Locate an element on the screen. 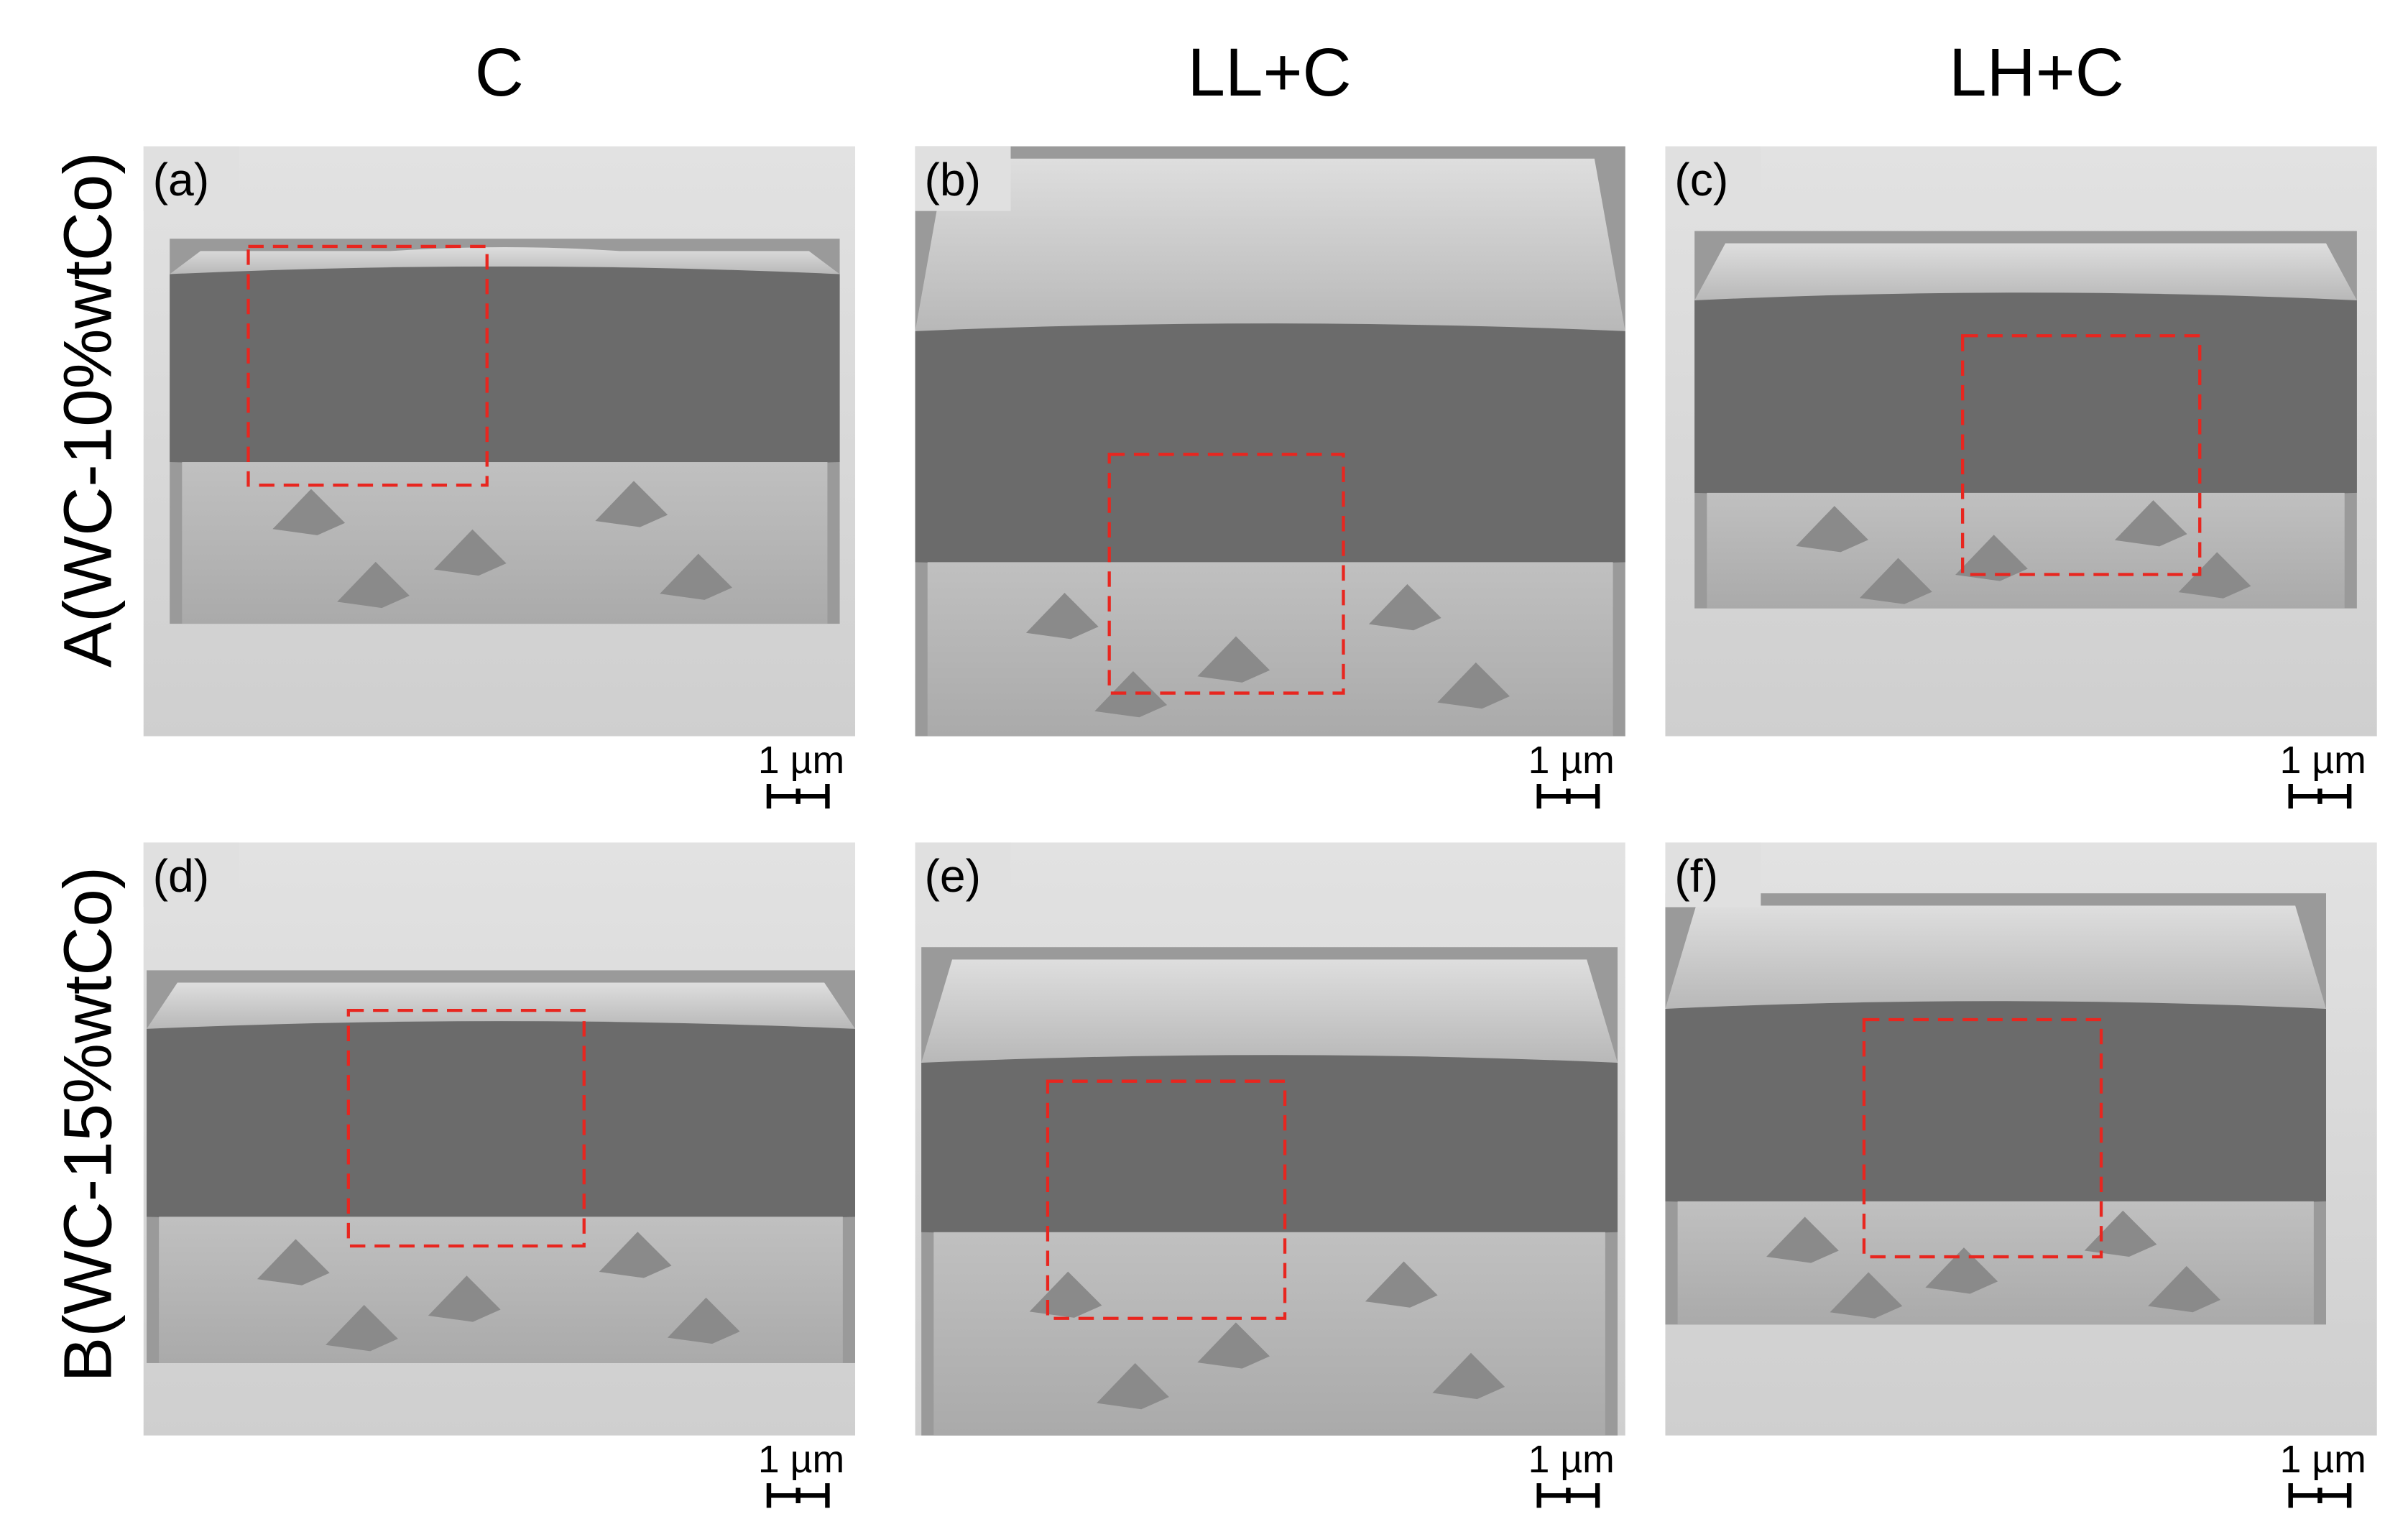 The width and height of the screenshot is (2408, 1514). column-header: LH+C is located at coordinates (2036, 72).